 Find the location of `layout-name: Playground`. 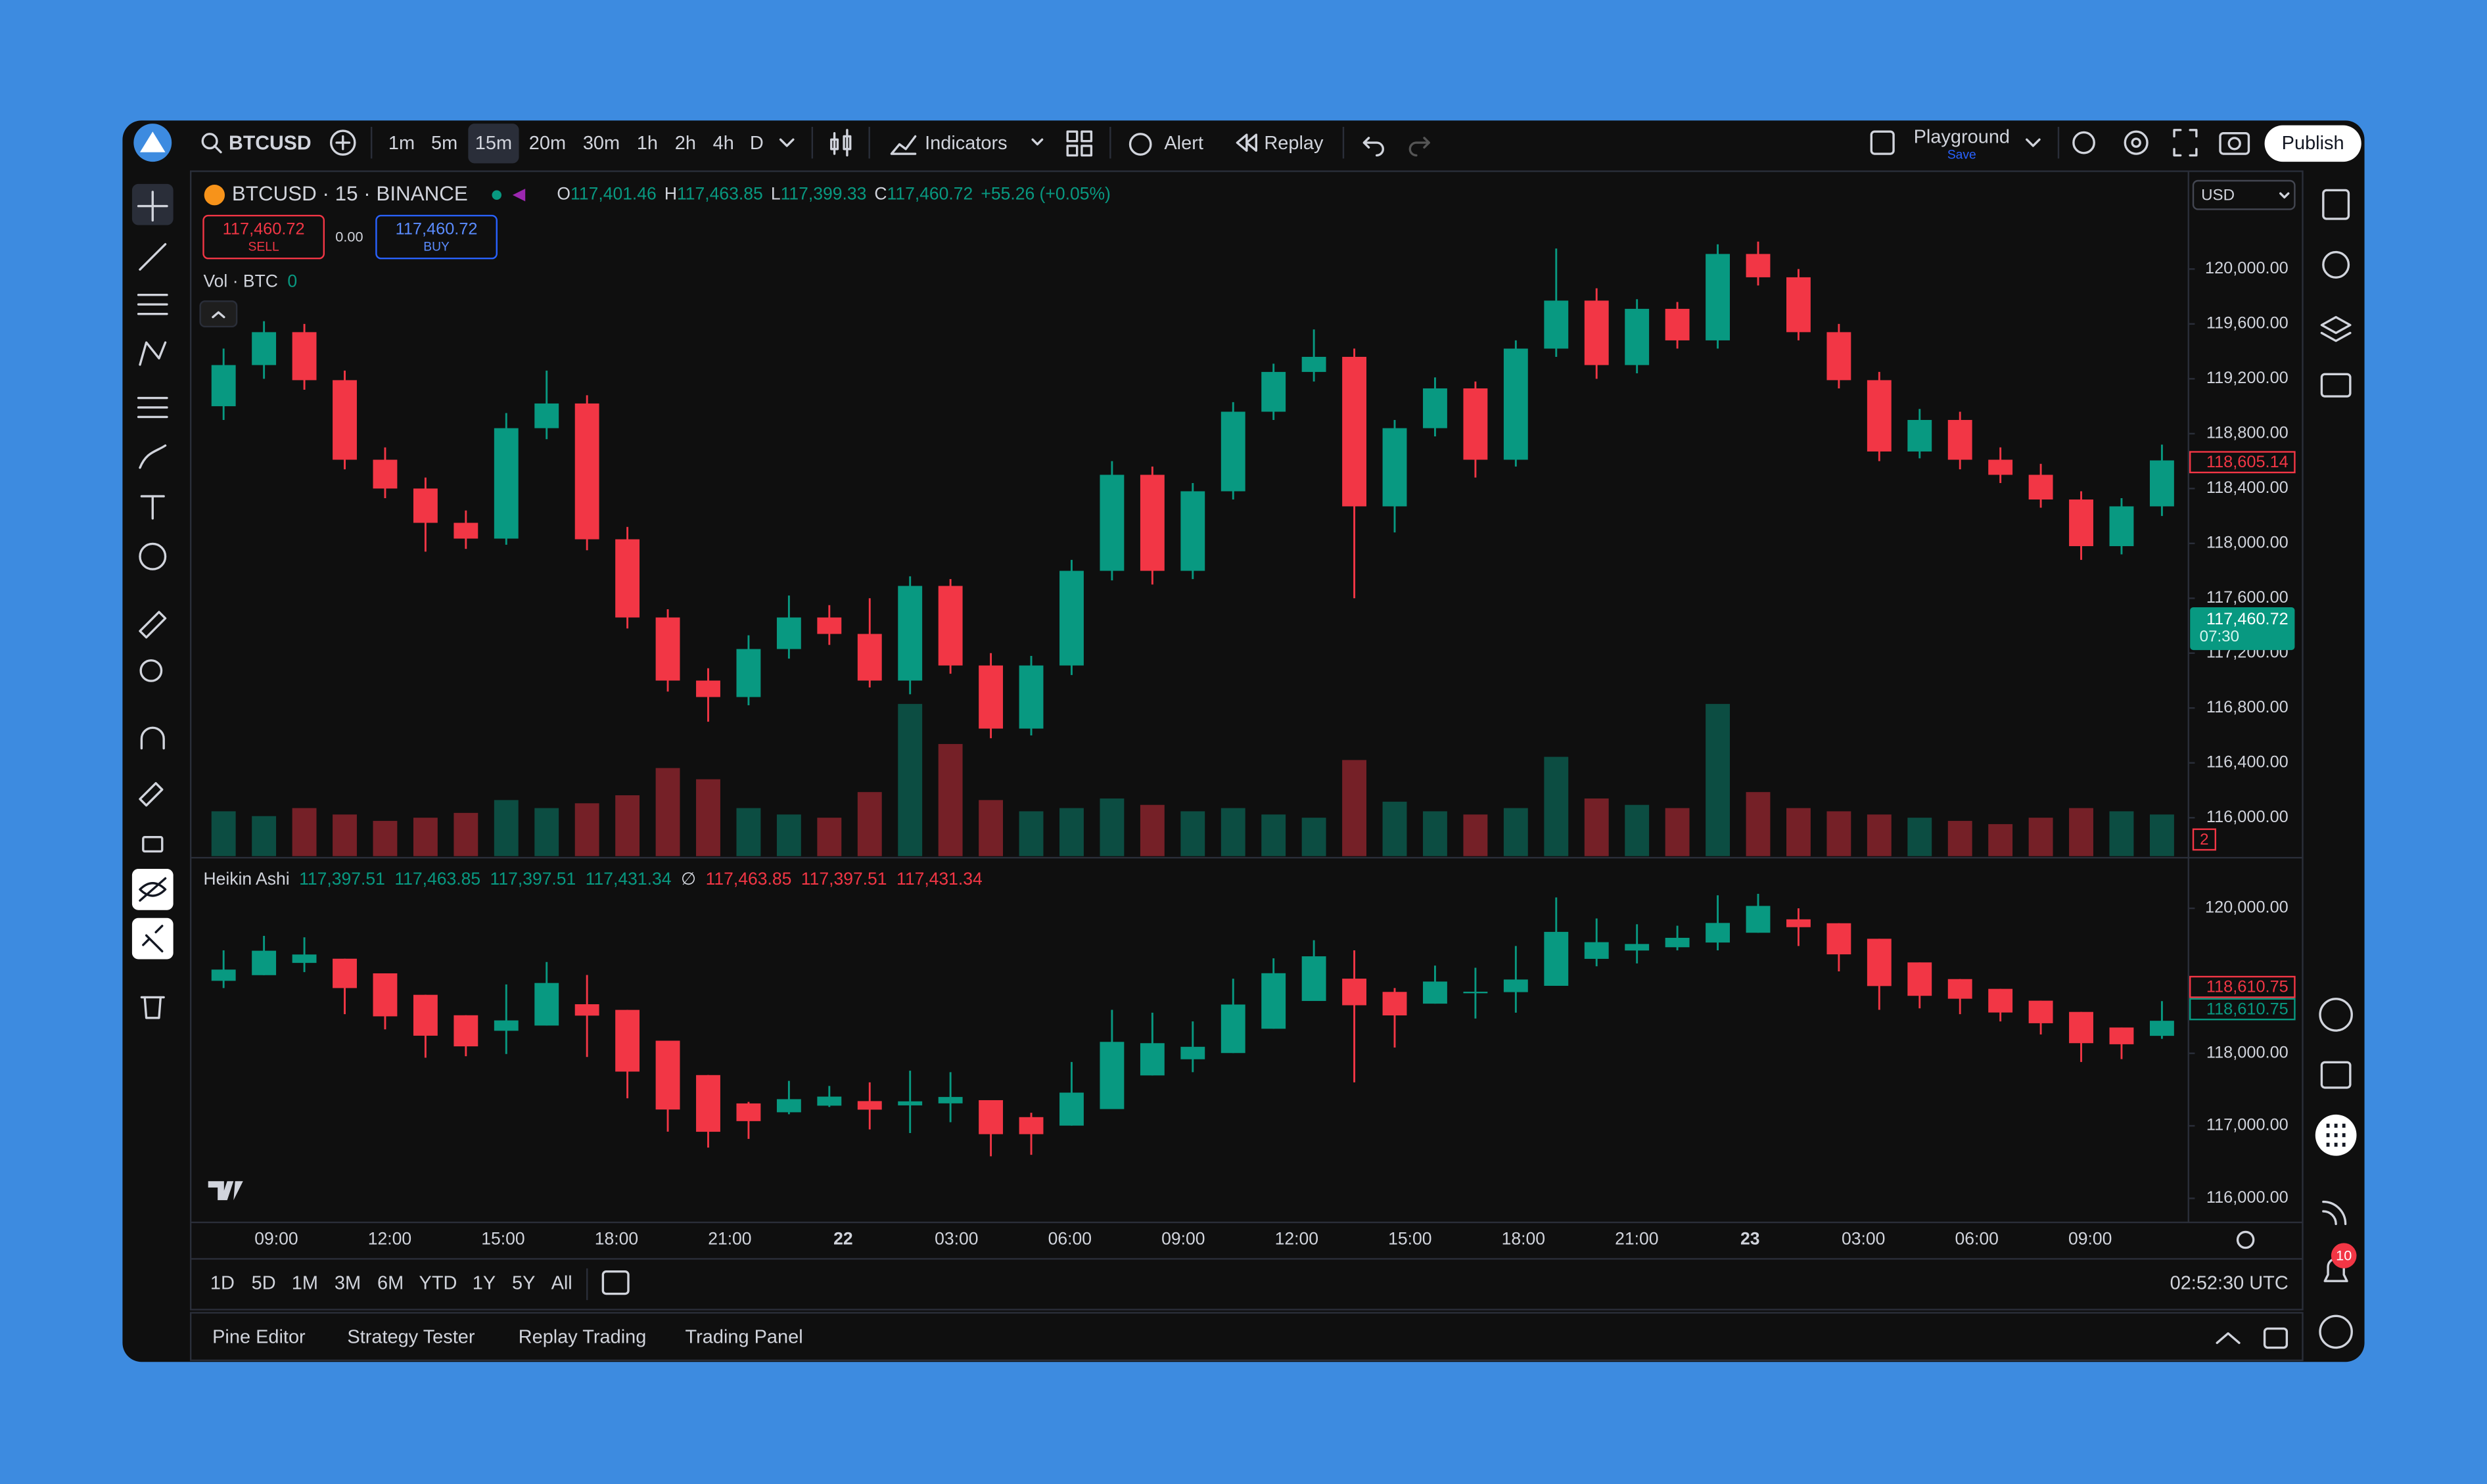

layout-name: Playground is located at coordinates (1962, 137).